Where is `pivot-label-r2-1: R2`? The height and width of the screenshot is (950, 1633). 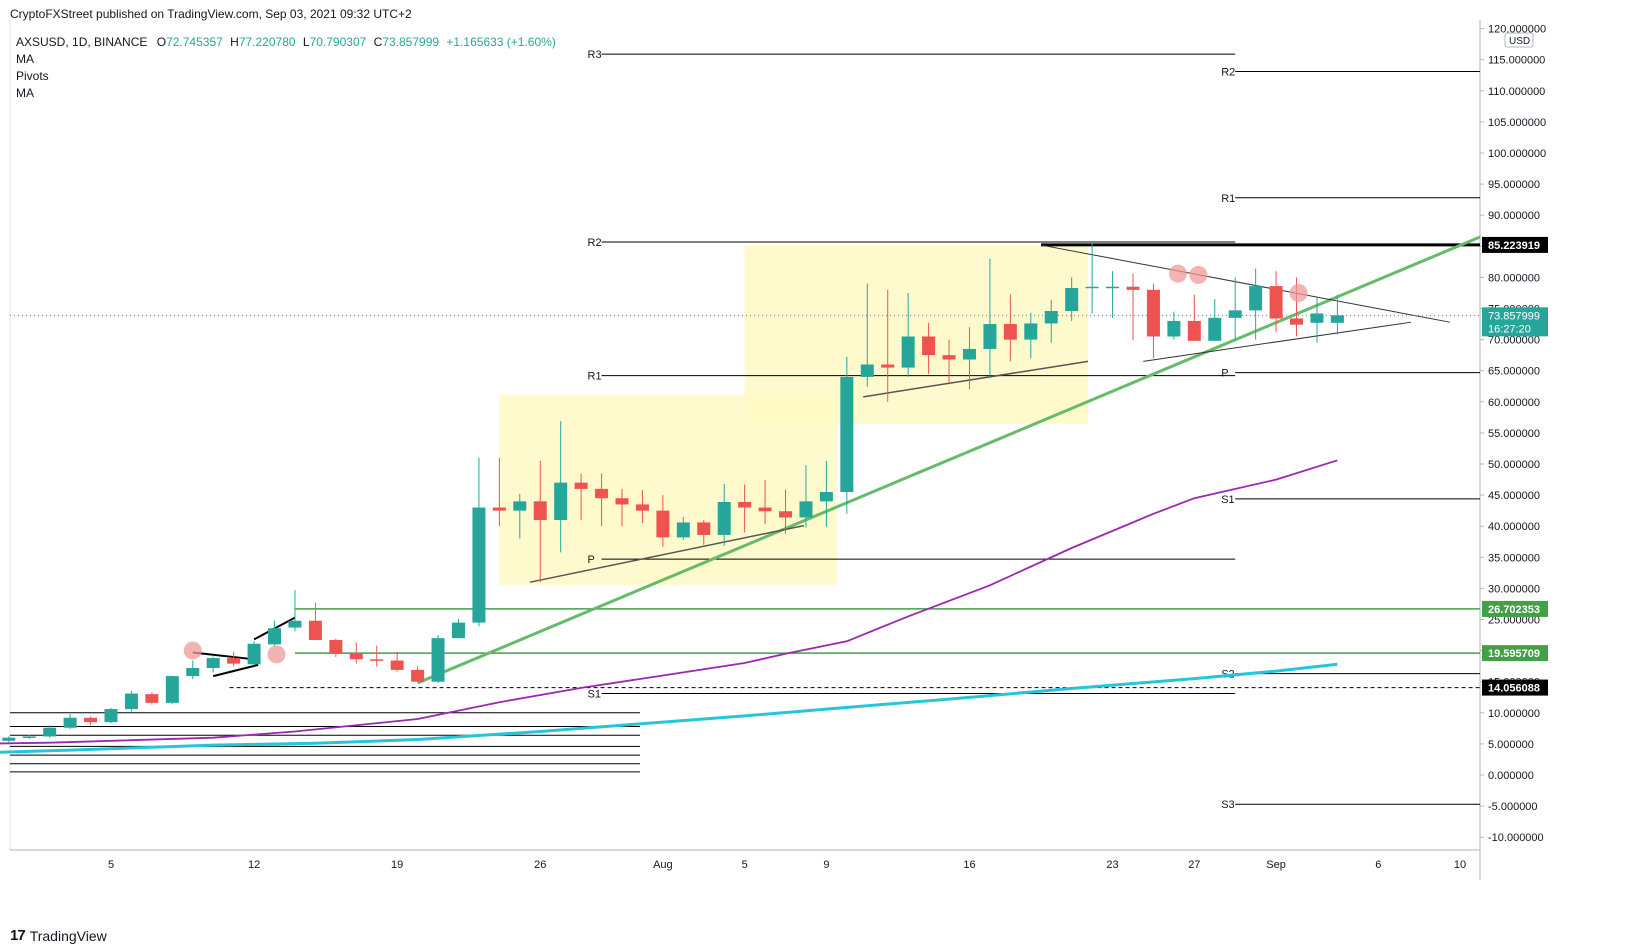
pivot-label-r2-1: R2 is located at coordinates (595, 243).